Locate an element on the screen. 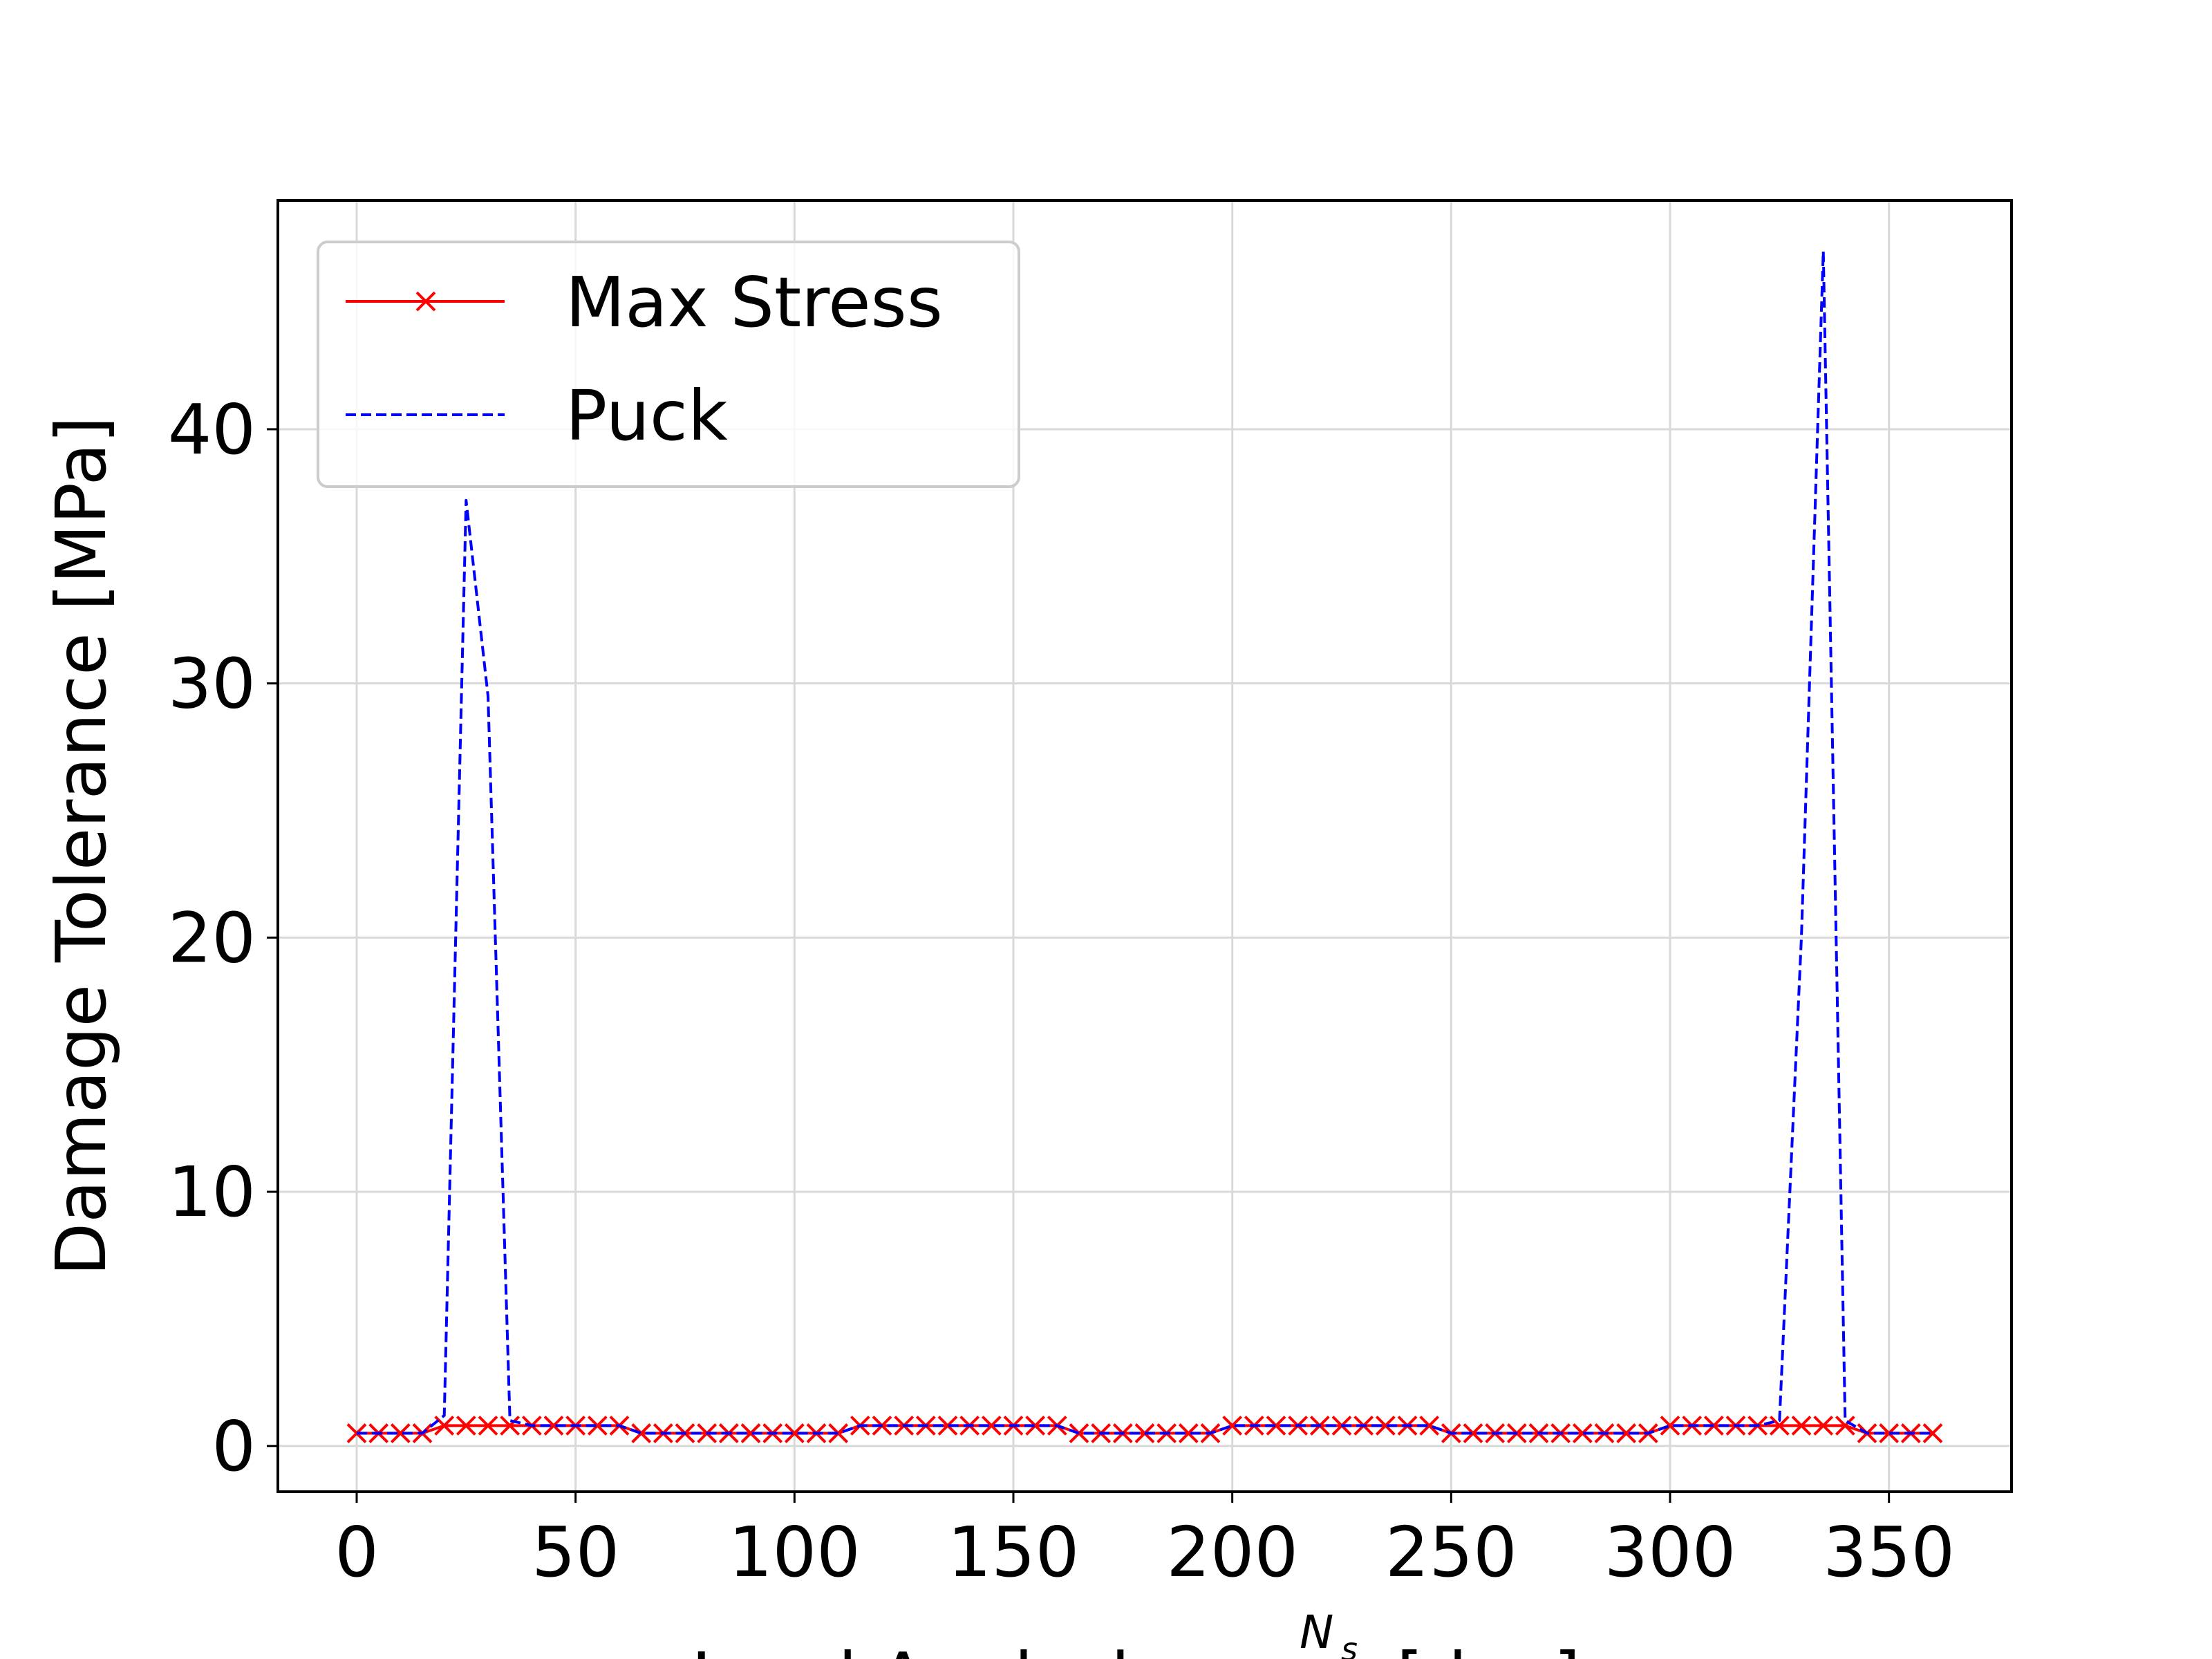 The image size is (2212, 1659). x-tick-label: 350 is located at coordinates (1889, 1553).